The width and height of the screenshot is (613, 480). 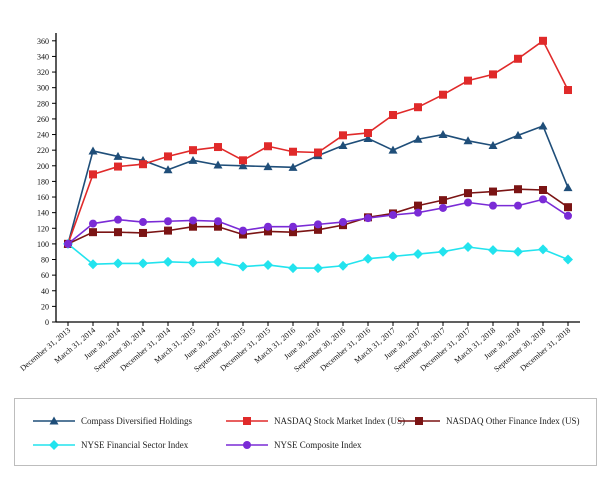 I want to click on y-tick-label: 140, so click(x=43, y=213).